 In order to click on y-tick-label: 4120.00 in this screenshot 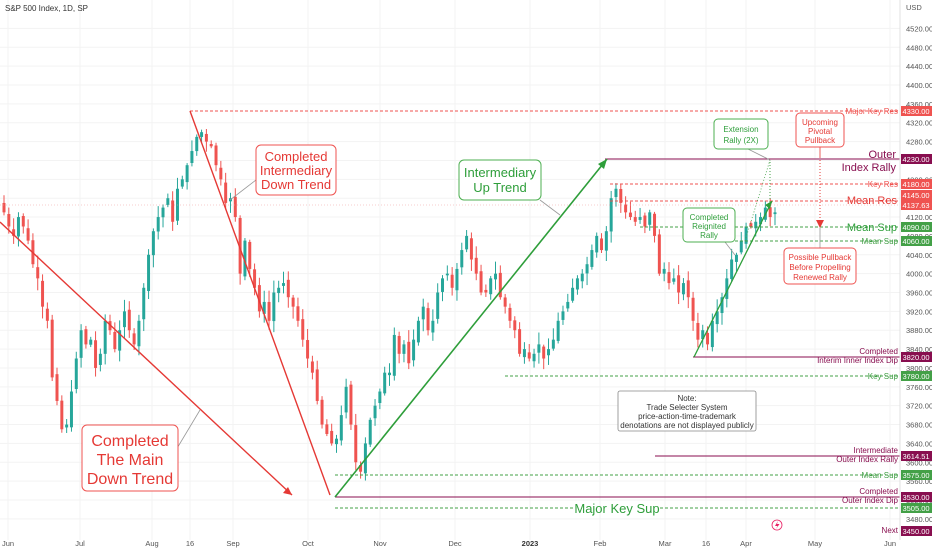, I will do `click(919, 217)`.